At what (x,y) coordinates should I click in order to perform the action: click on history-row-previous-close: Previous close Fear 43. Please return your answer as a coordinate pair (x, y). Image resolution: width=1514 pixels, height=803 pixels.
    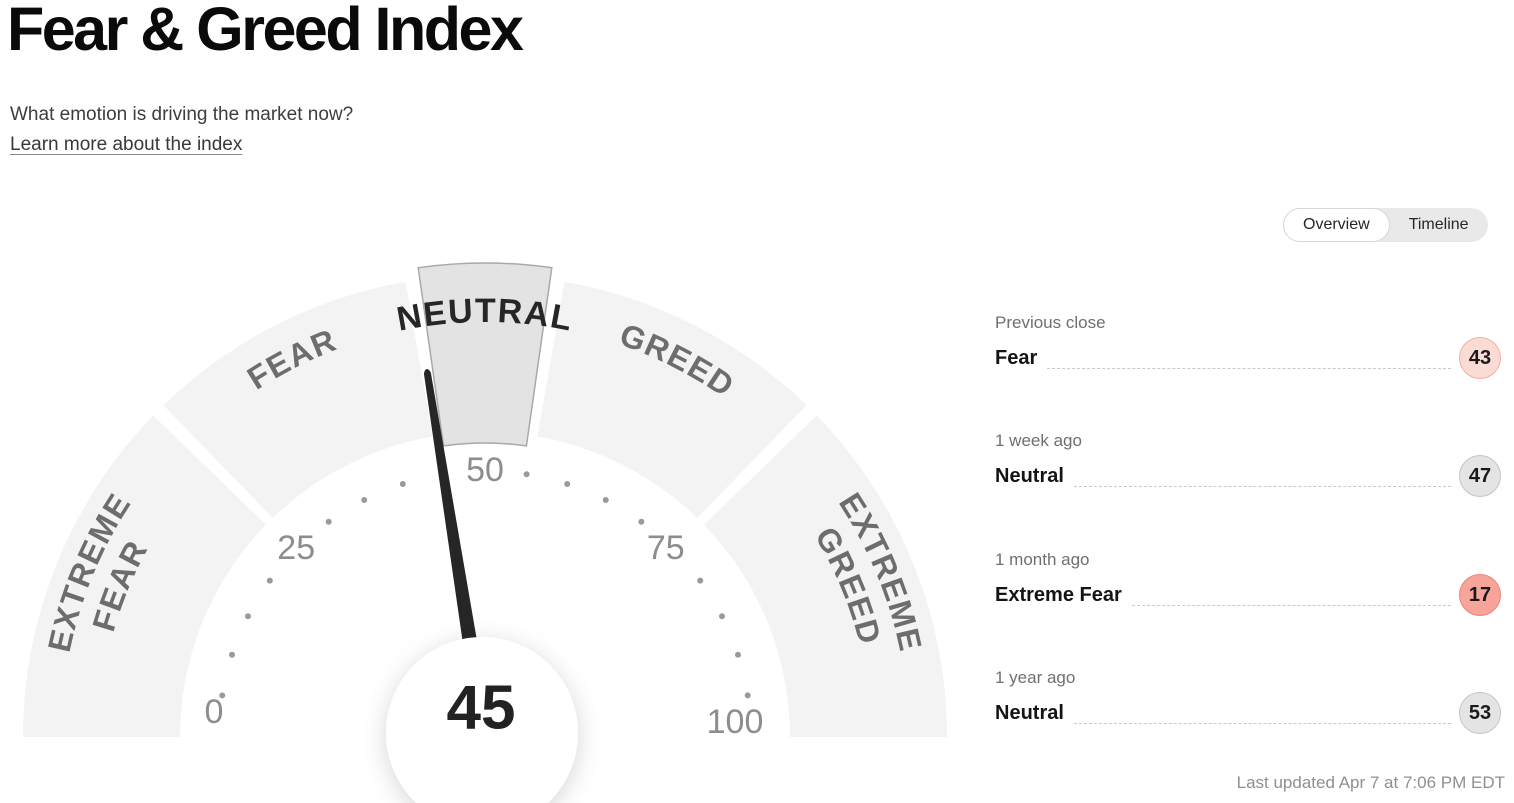
    Looking at the image, I should click on (1248, 345).